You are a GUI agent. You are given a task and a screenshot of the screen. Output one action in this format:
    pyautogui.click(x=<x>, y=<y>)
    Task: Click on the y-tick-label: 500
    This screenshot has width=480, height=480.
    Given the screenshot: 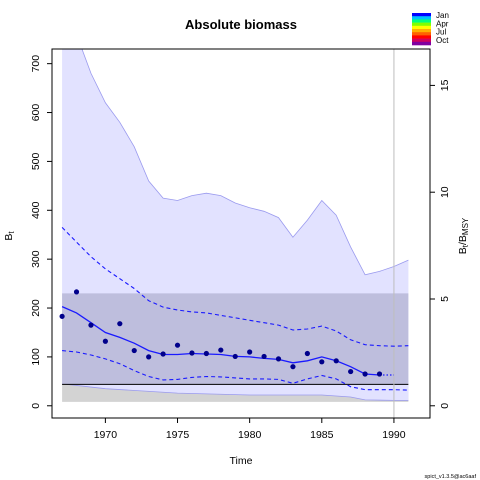 What is the action you would take?
    pyautogui.click(x=36, y=161)
    